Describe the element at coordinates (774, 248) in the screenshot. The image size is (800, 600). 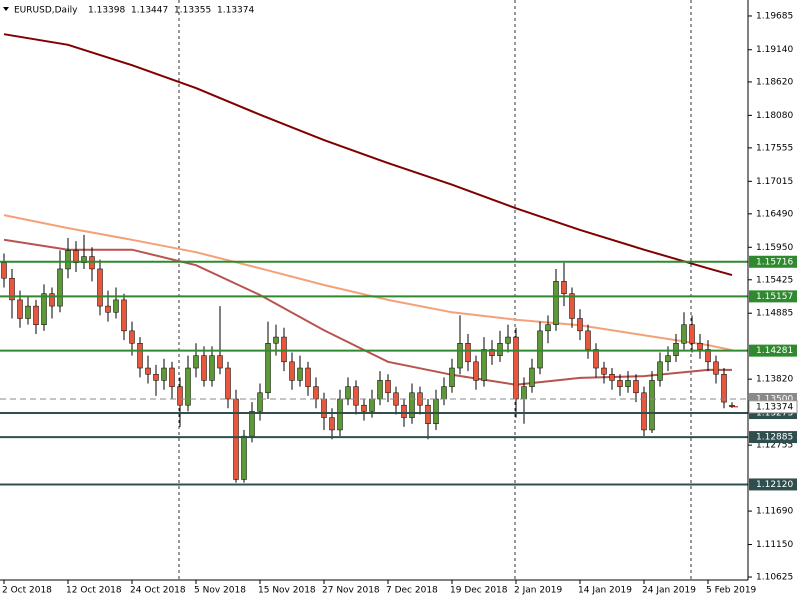
I see `y-tick-label: 1.15950` at that location.